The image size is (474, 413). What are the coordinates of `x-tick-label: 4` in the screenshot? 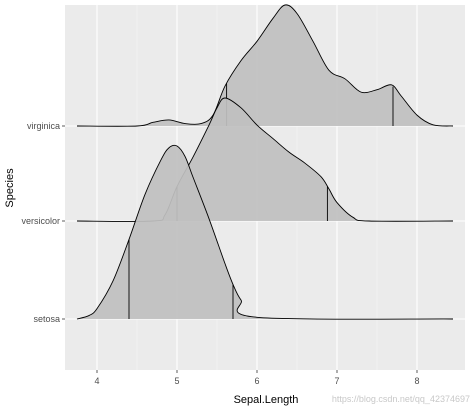 It's located at (96, 381).